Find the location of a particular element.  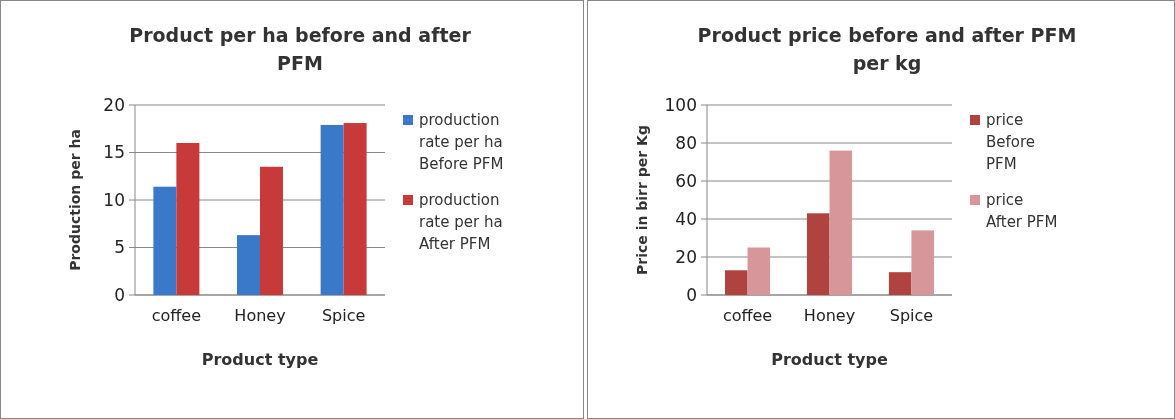

legend-label: production rate per ha After PFM is located at coordinates (461, 222).